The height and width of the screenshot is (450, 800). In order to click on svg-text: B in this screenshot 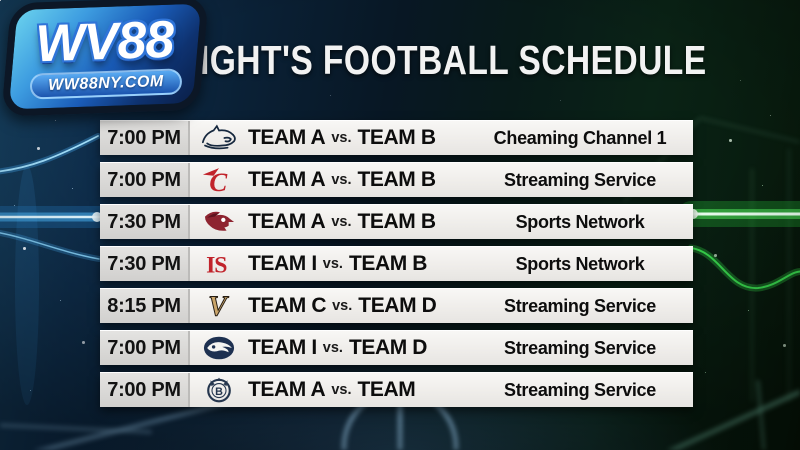, I will do `click(219, 392)`.